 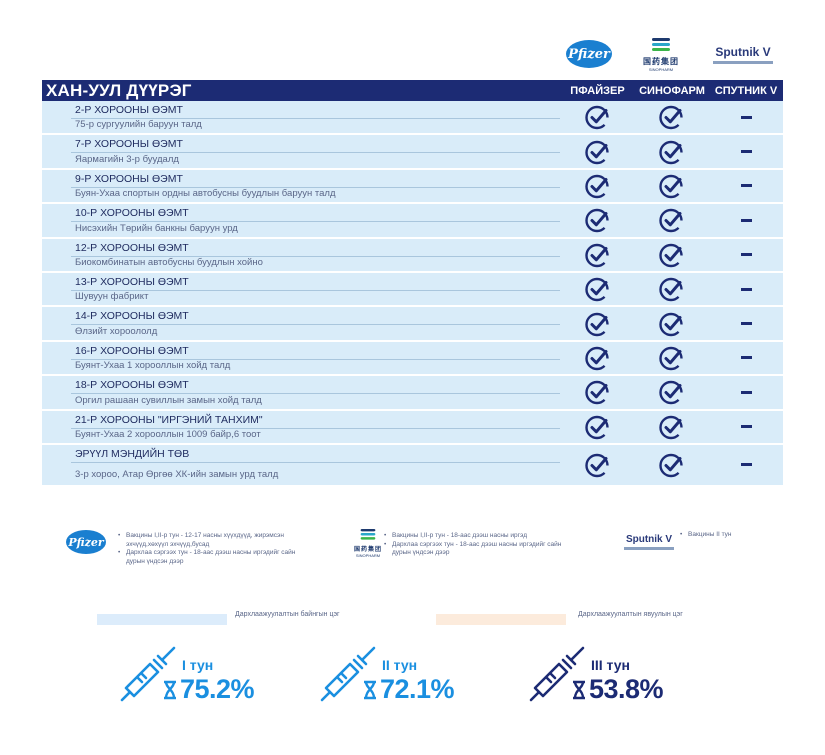 I want to click on legend-mobile-label: Дархлаажуулалтын явуулын цэг, so click(x=630, y=614).